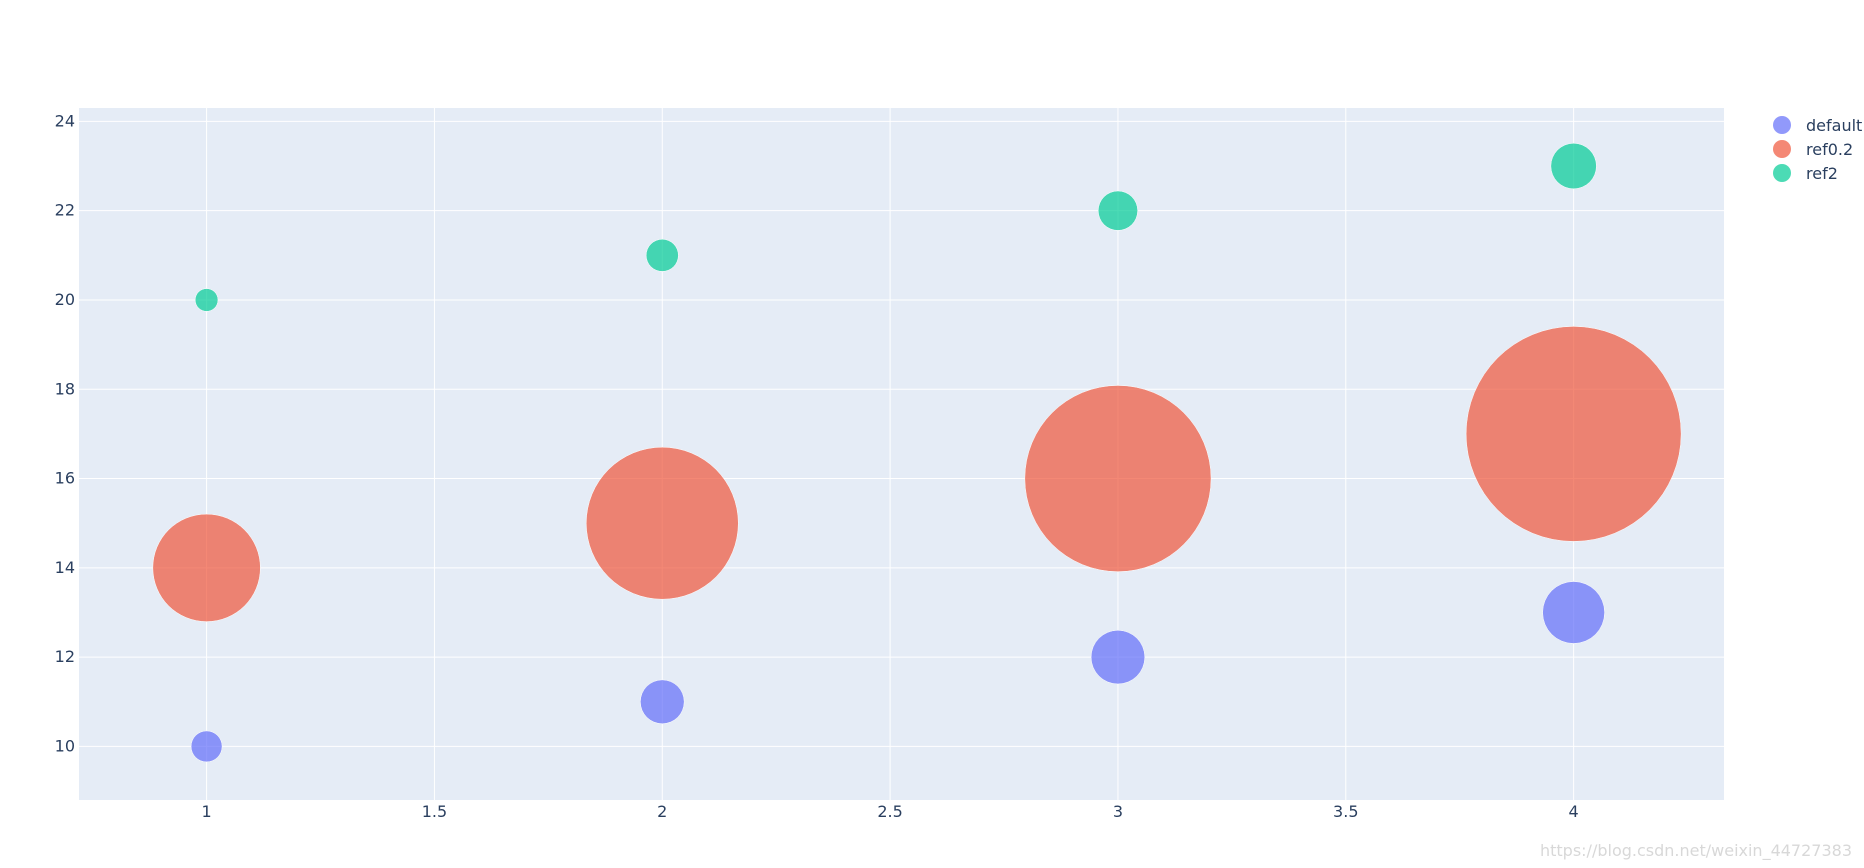 This screenshot has width=1864, height=868. Describe the element at coordinates (1696, 851) in the screenshot. I see `watermark: https://blog.csdn.net/weixin_44727383` at that location.